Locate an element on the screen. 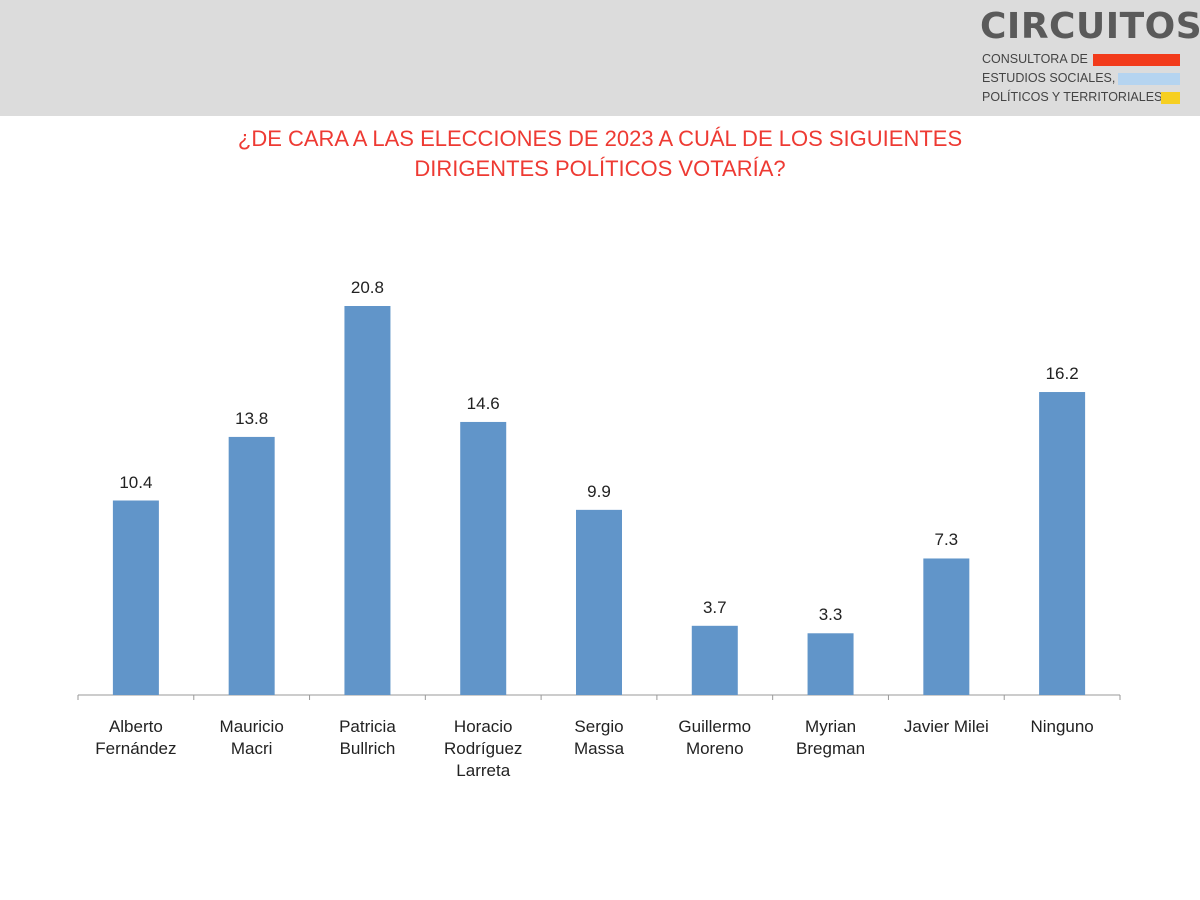 This screenshot has height=900, width=1200. bar-value-label: 3.3 is located at coordinates (830, 615).